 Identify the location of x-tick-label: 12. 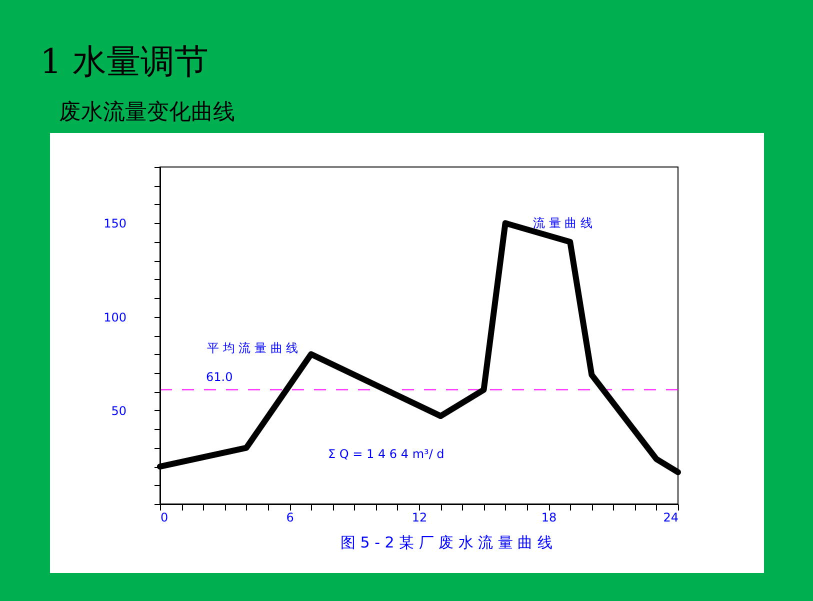
(420, 517).